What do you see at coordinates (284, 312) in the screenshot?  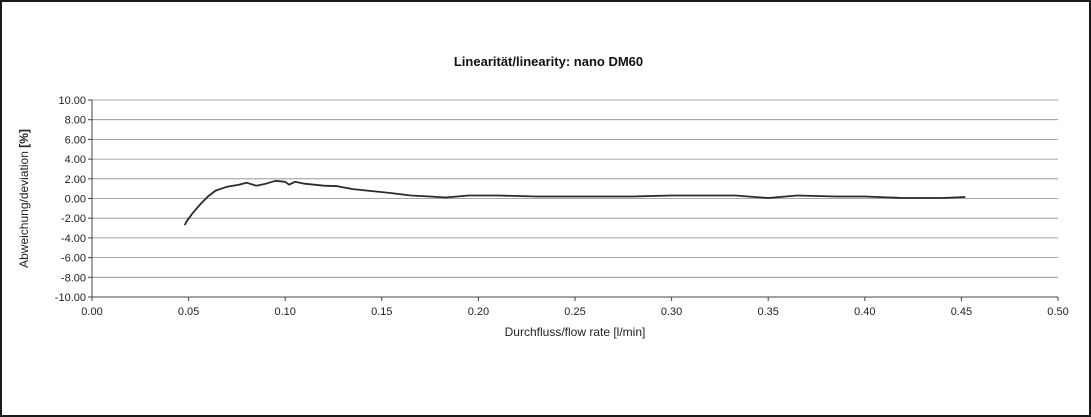 I see `x-tick-label: 0.10` at bounding box center [284, 312].